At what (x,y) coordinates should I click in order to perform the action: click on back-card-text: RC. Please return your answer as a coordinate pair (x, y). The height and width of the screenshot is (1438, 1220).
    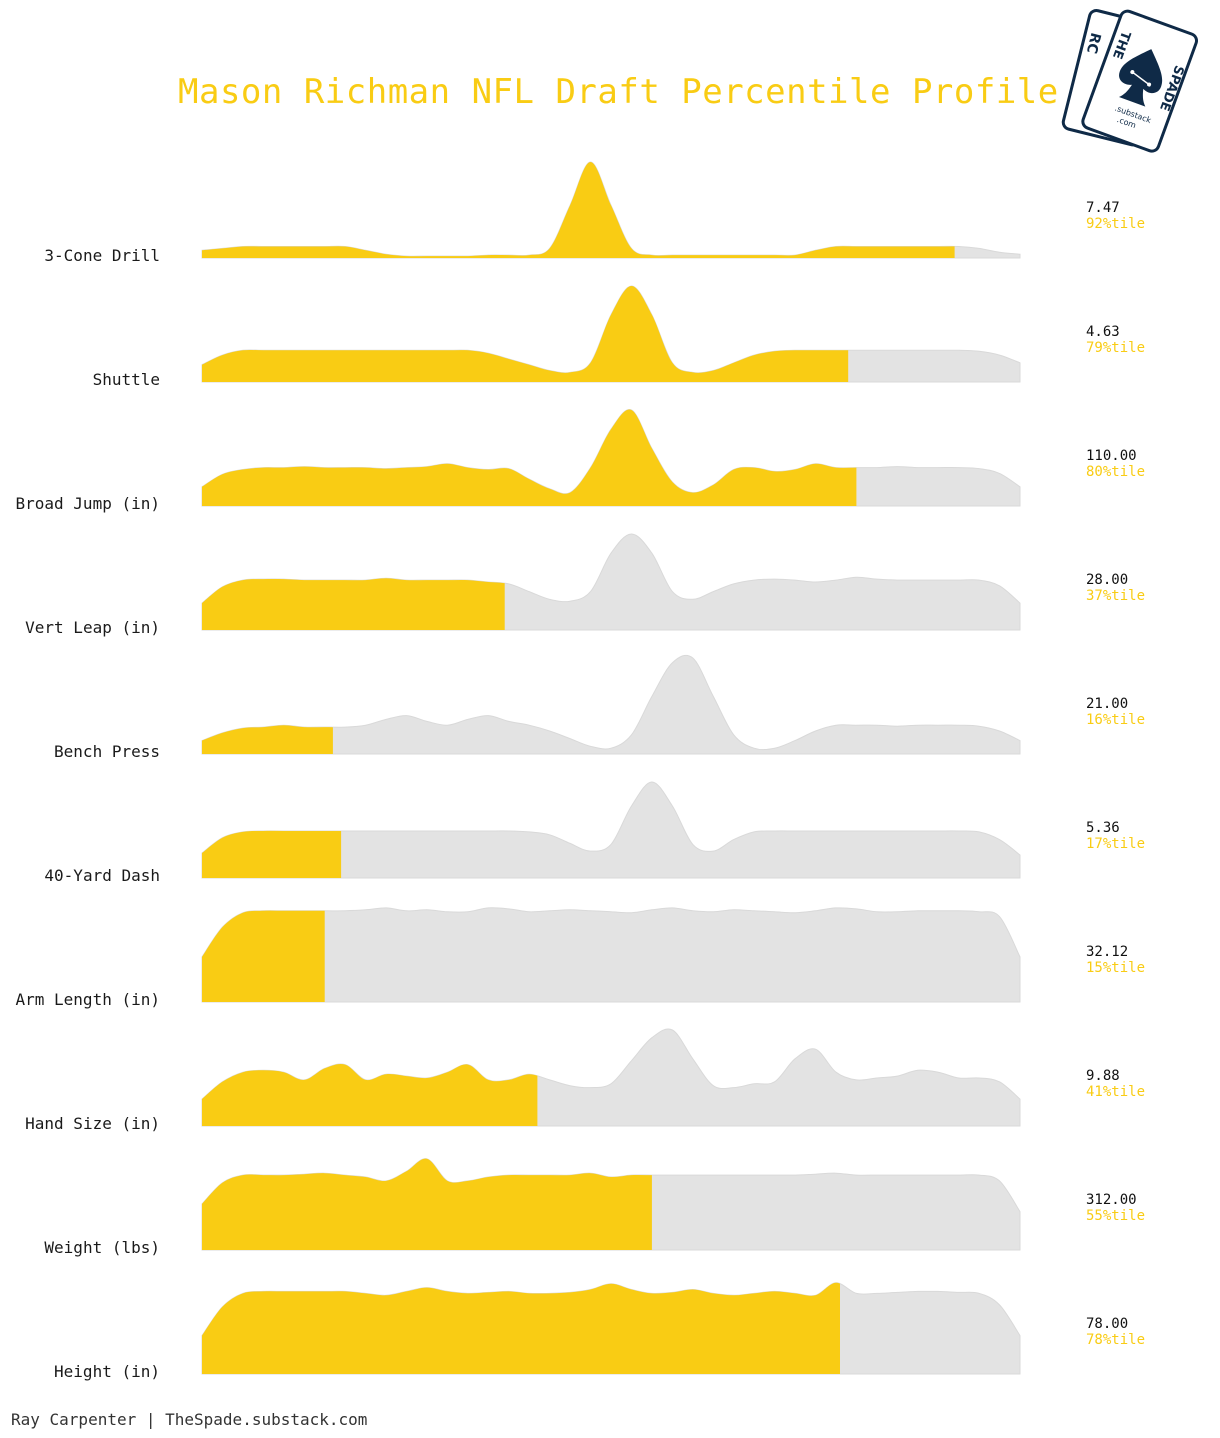
    Looking at the image, I should click on (1093, 43).